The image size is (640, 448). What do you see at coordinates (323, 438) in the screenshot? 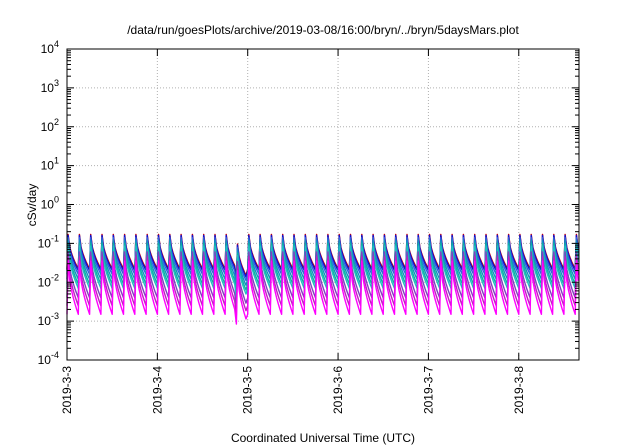
I see `x-axis-label: Coordinated Universal Time (UTC)` at bounding box center [323, 438].